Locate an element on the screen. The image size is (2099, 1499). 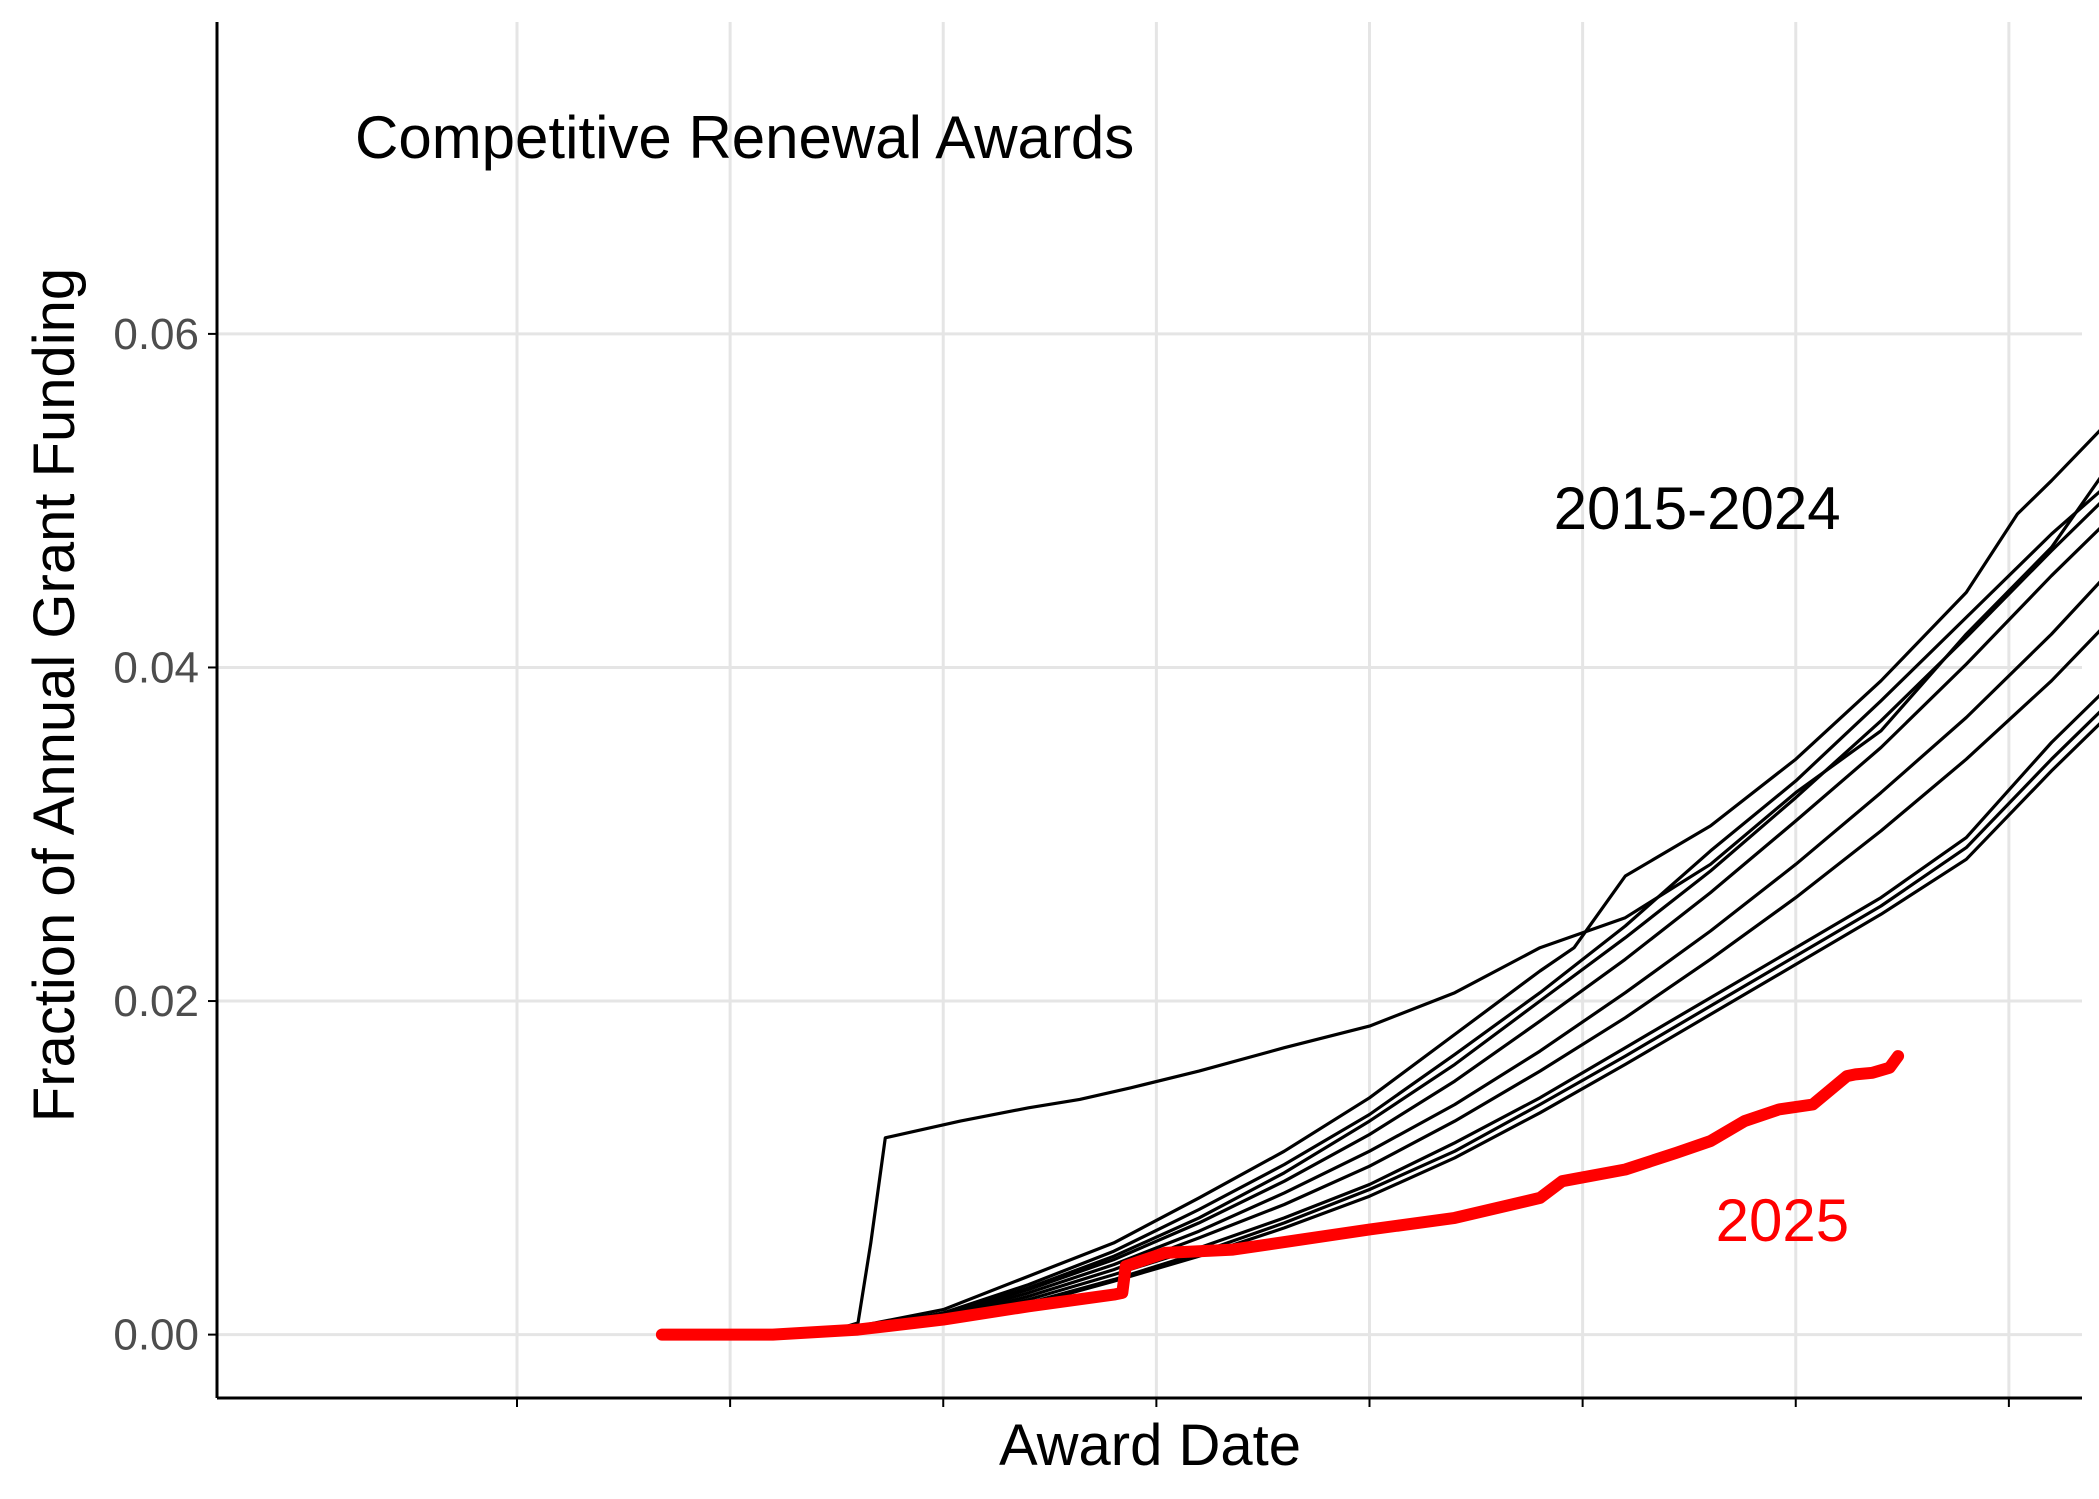
y-tick-label: 0.04 is located at coordinates (156, 667).